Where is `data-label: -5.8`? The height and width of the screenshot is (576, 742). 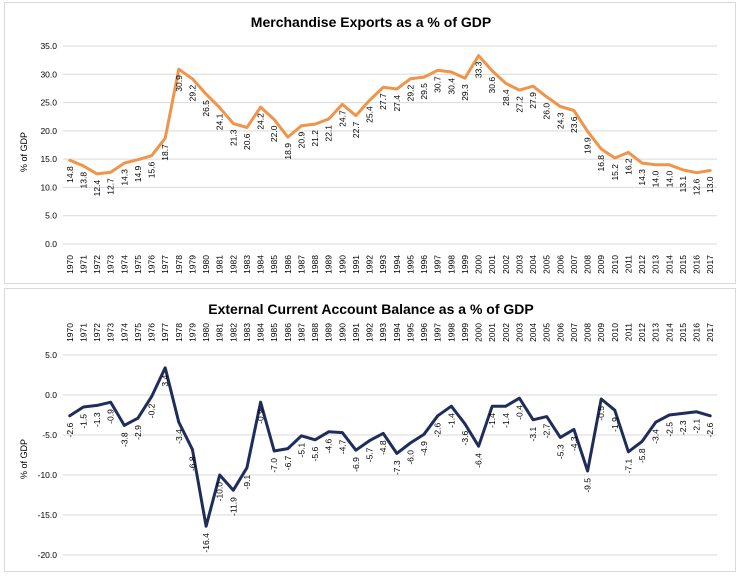 data-label: -5.8 is located at coordinates (642, 455).